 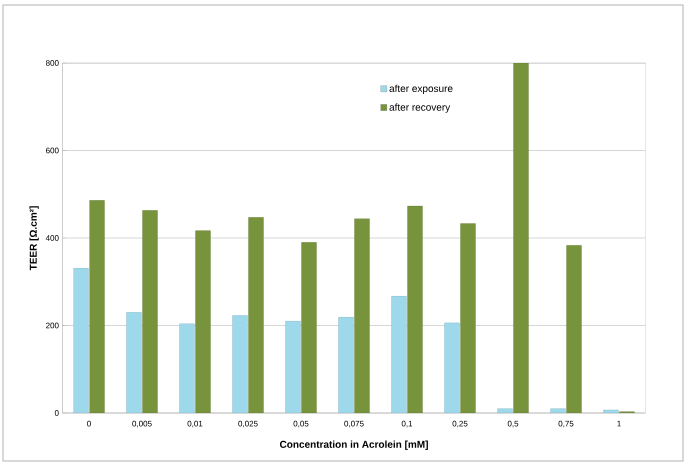 What do you see at coordinates (56, 413) in the screenshot?
I see `y-tick-label: 0` at bounding box center [56, 413].